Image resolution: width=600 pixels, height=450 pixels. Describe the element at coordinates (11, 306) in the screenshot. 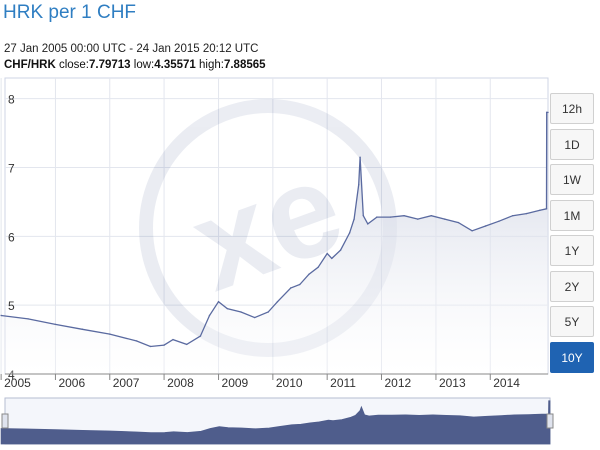

I see `y-tick-label: 5` at that location.